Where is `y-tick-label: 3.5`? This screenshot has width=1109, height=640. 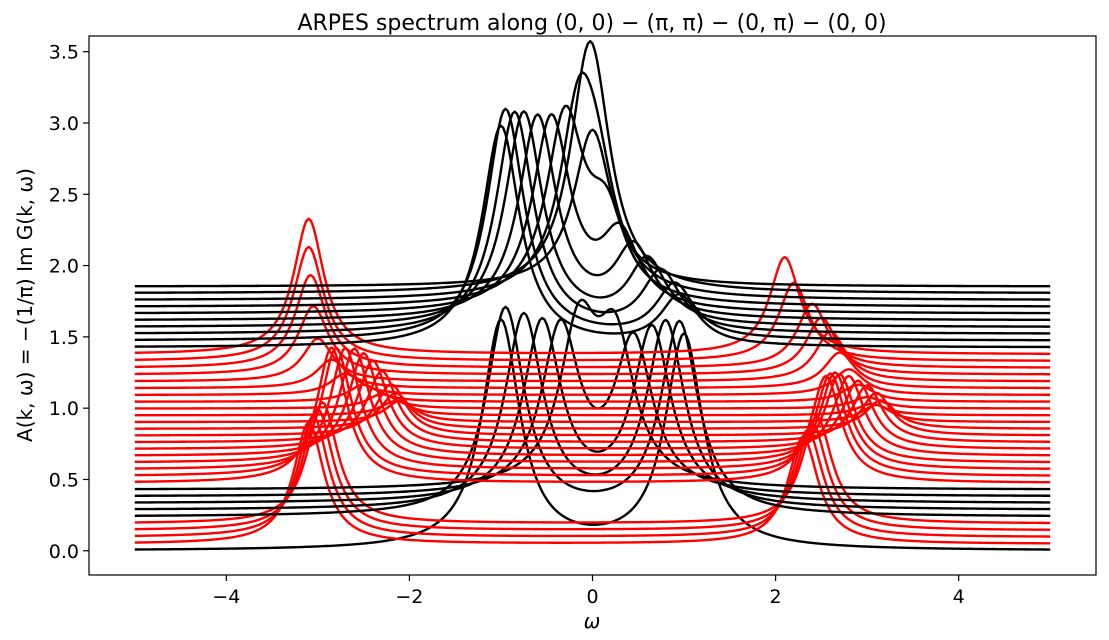 y-tick-label: 3.5 is located at coordinates (64, 53).